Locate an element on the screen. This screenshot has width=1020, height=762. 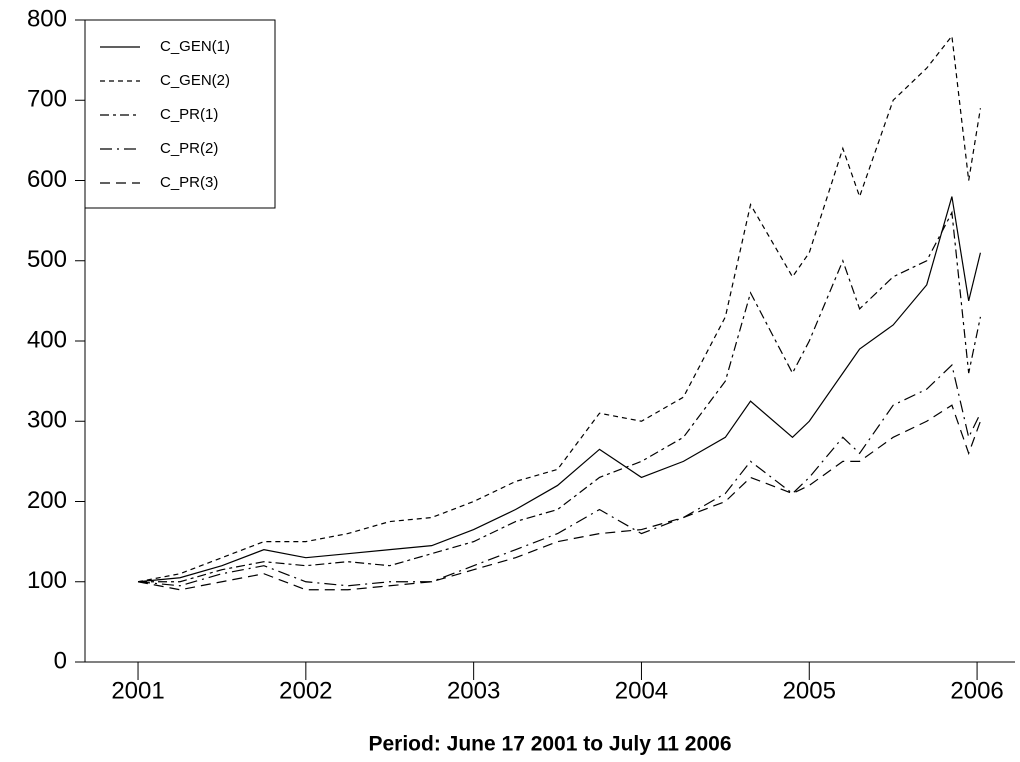
legend-label: C_PR(3) is located at coordinates (189, 182).